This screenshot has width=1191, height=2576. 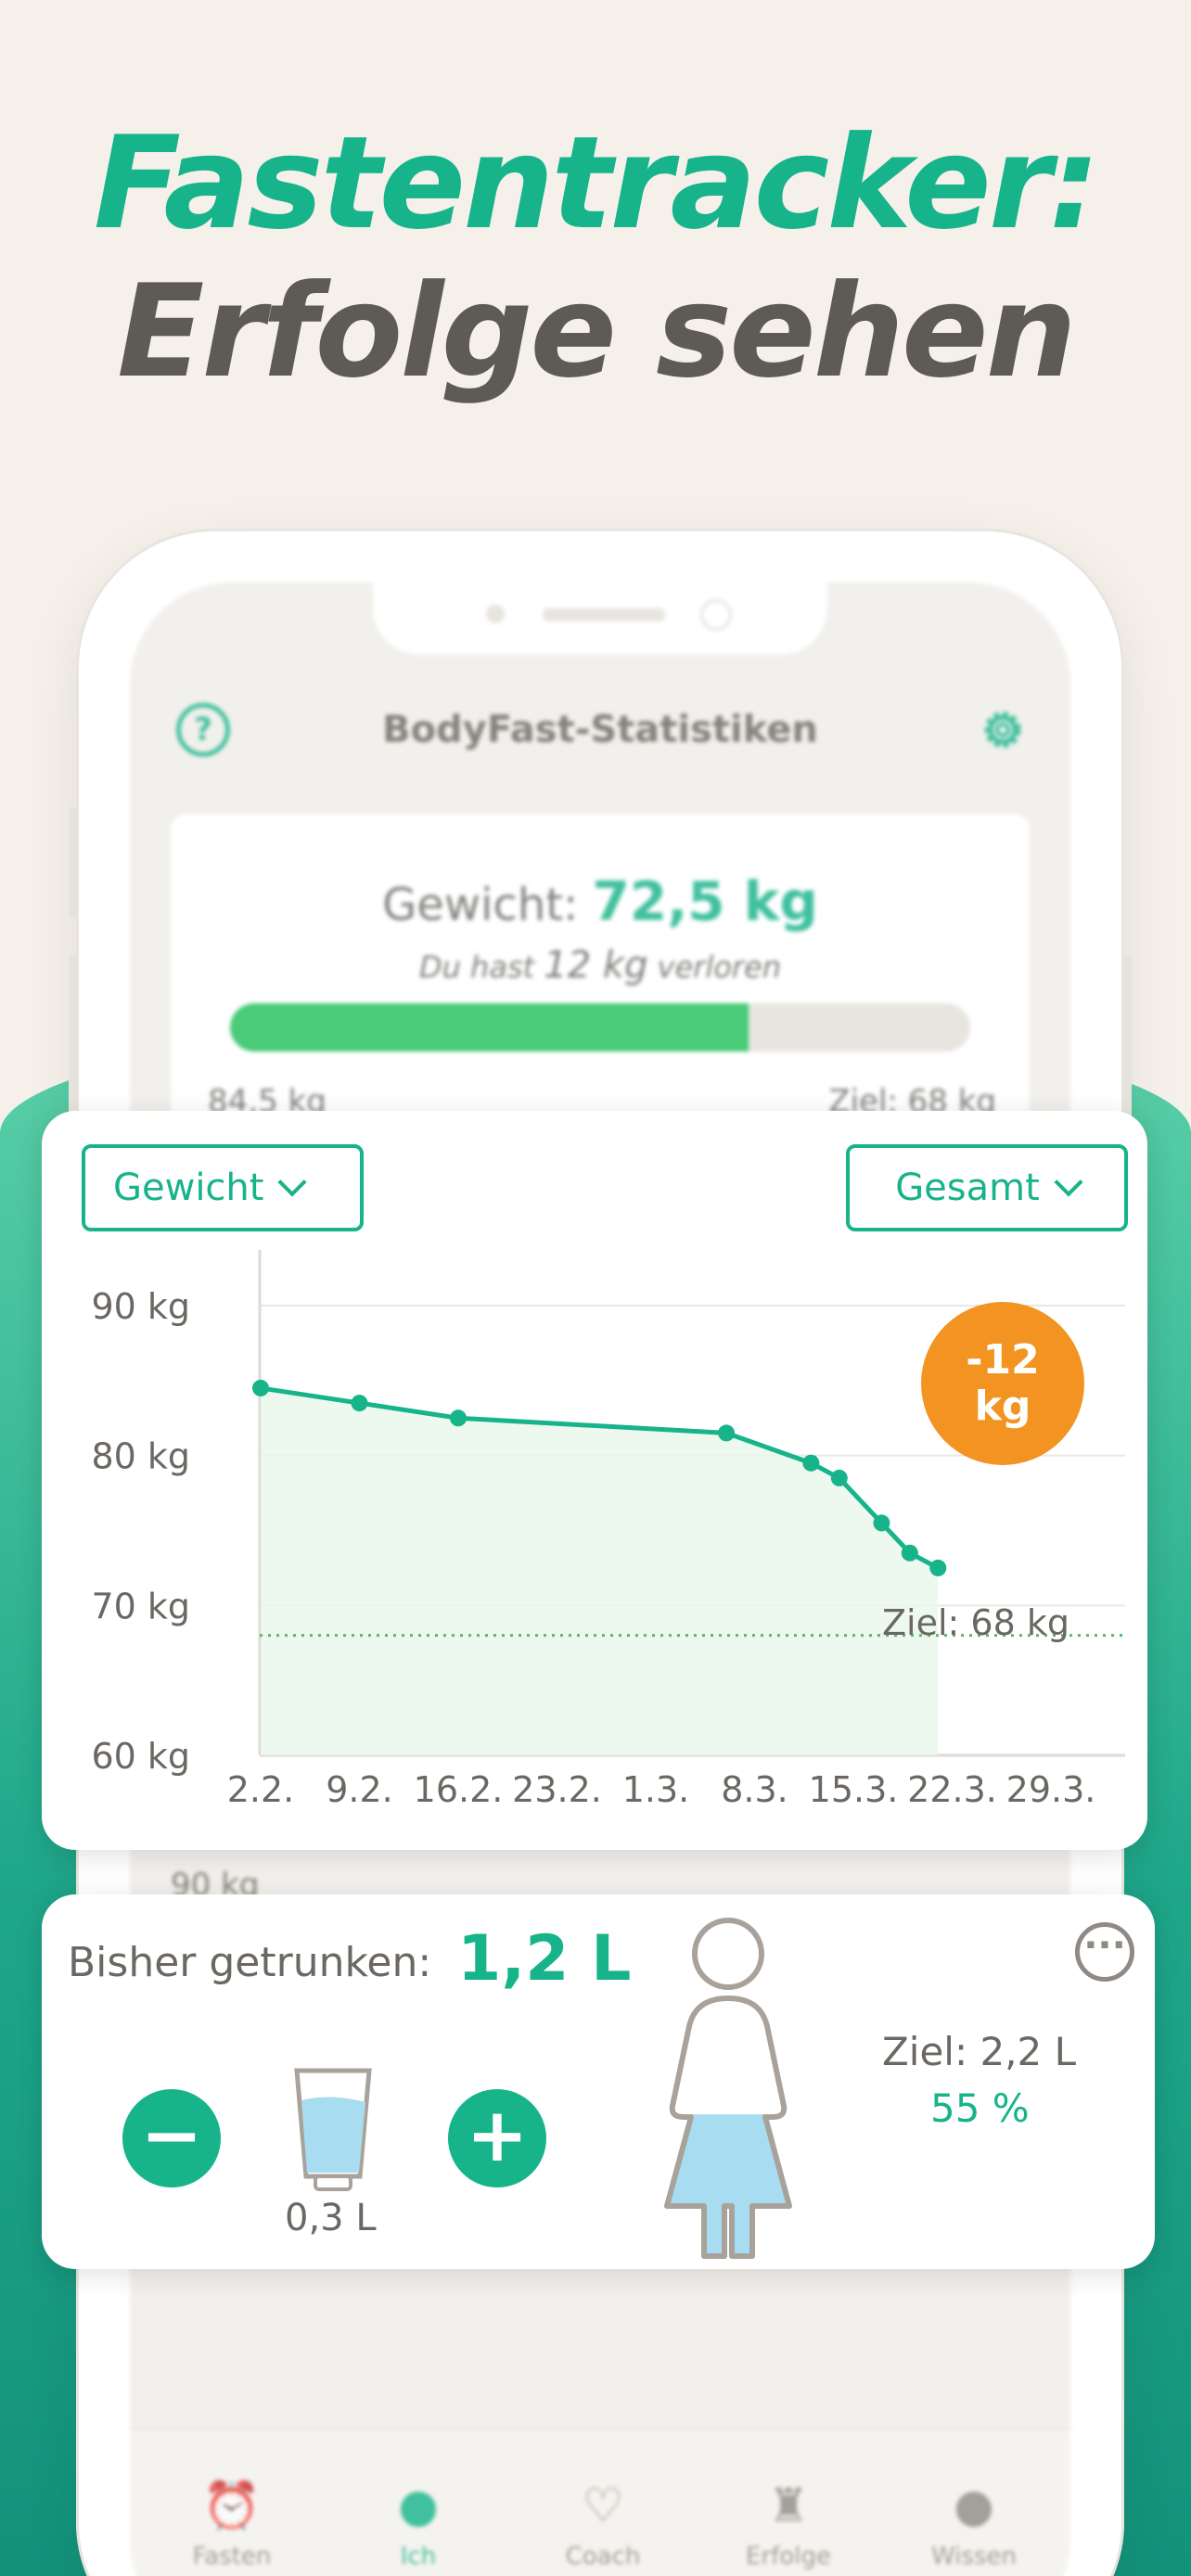 I want to click on weight-summary: Gewicht: 72,5 kg, so click(x=600, y=901).